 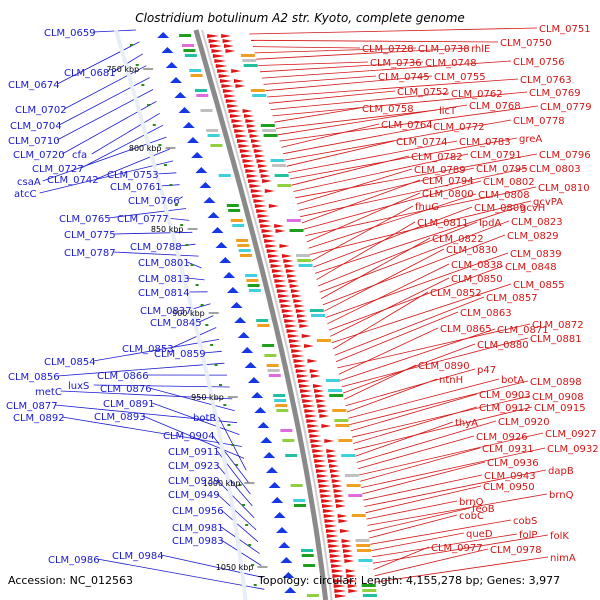 I want to click on right-gene-label: CLM_0795, so click(x=502, y=169).